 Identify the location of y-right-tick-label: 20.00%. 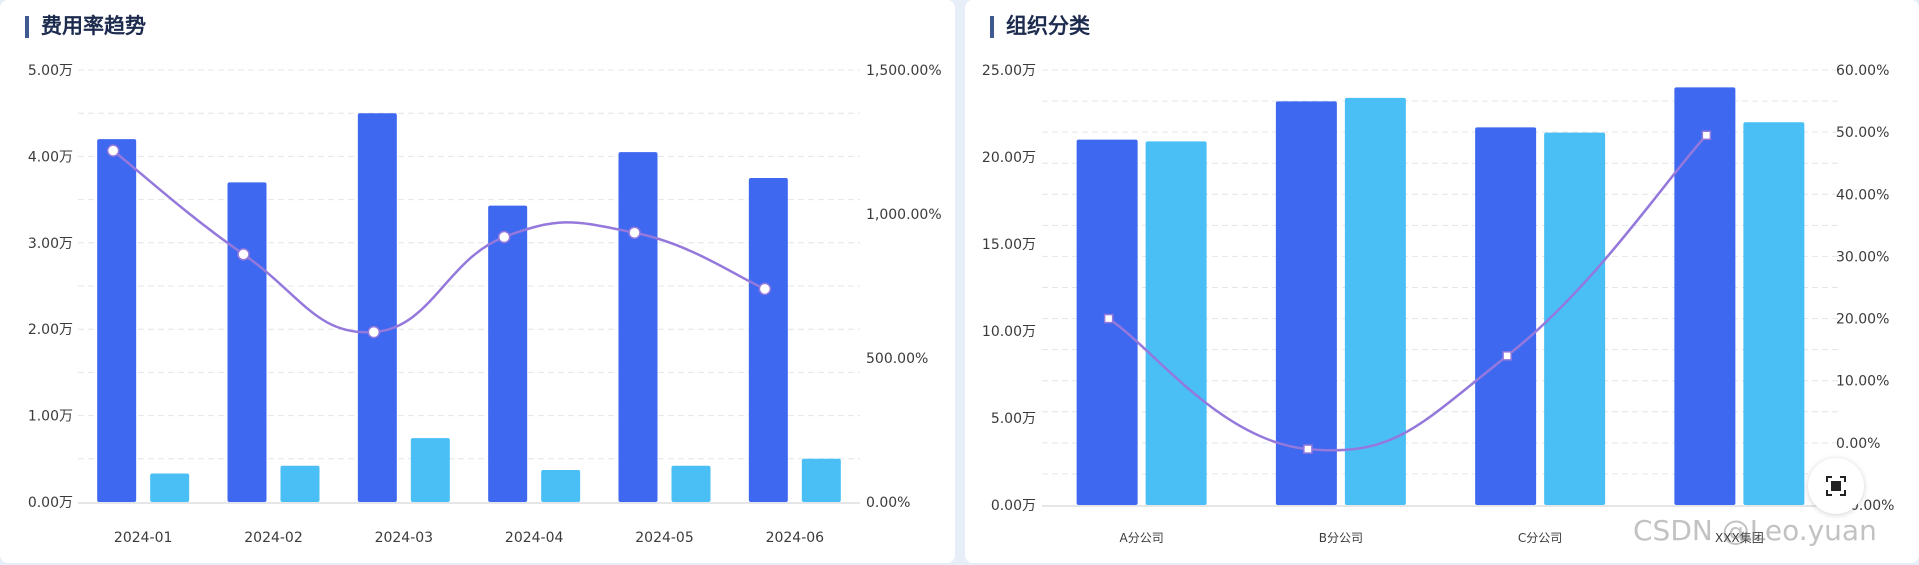
(1862, 320).